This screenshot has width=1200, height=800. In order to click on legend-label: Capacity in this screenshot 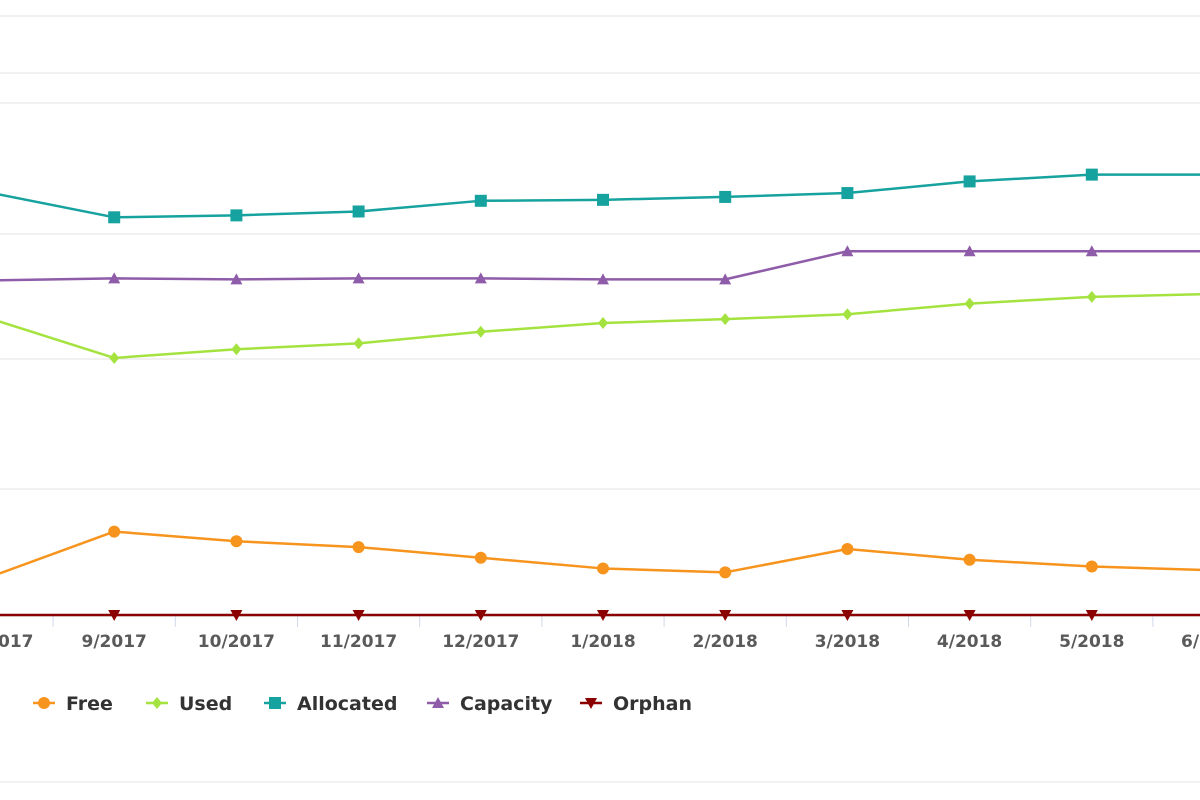, I will do `click(506, 704)`.